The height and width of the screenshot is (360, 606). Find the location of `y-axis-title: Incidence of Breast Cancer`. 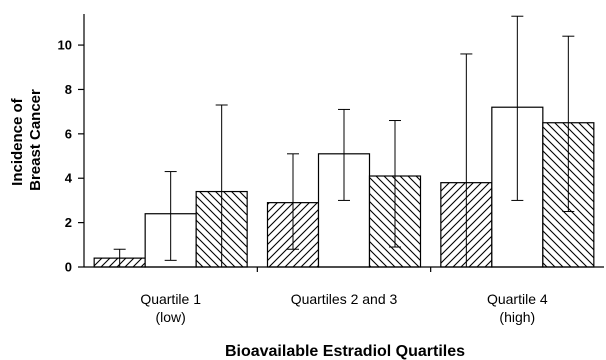

y-axis-title: Incidence of Breast Cancer is located at coordinates (26, 140).